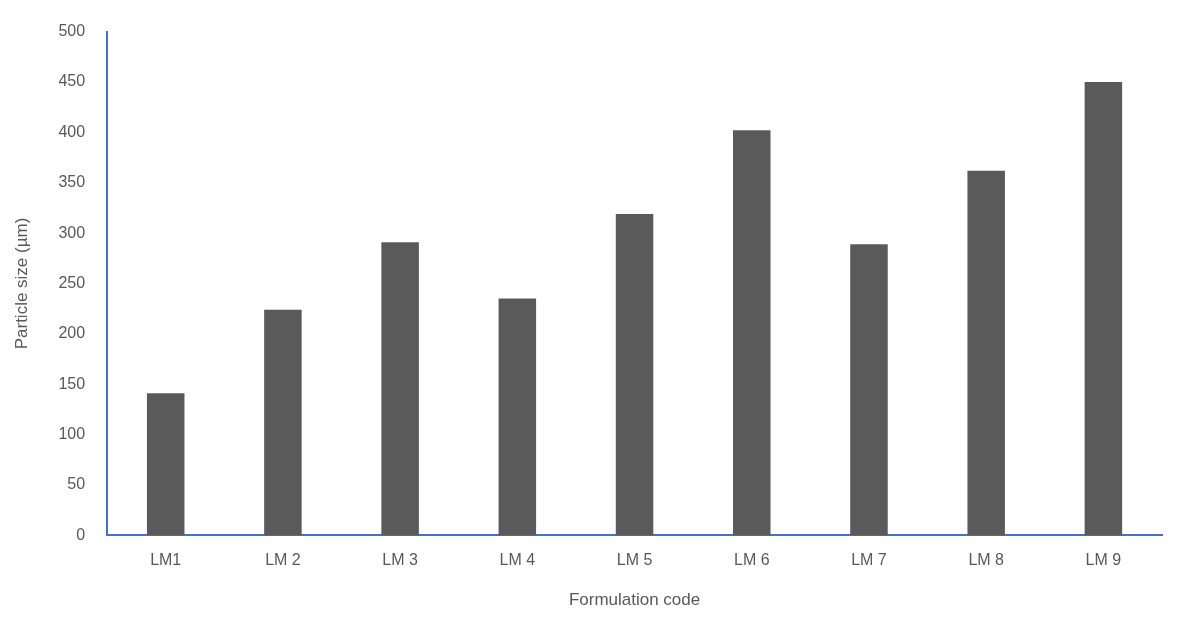 The height and width of the screenshot is (621, 1182). I want to click on y-tick-label: 350, so click(72, 182).